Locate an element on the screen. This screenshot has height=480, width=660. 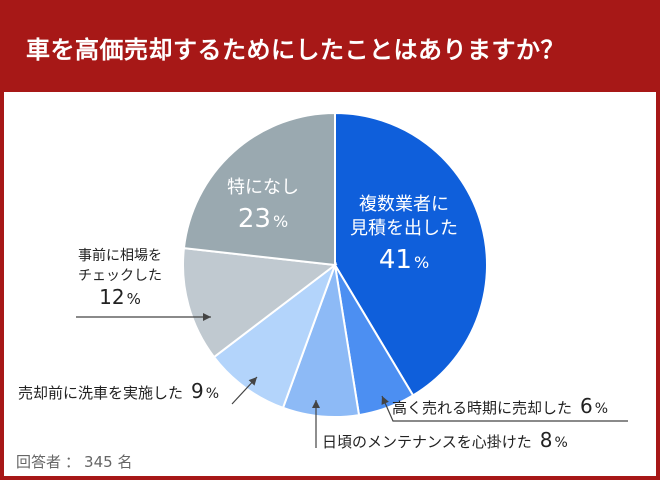
slice-label: 高く売れる時期に売却した 6% is located at coordinates (500, 406).